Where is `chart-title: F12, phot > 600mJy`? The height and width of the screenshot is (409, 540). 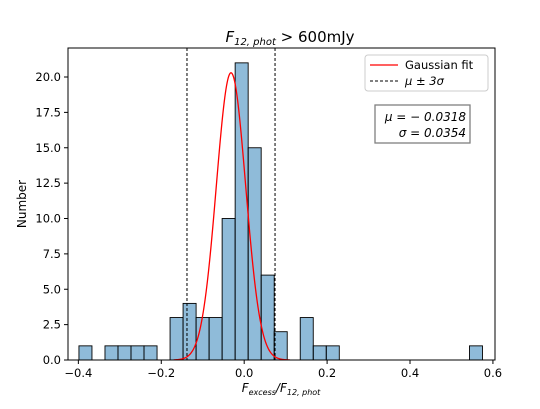 chart-title: F12, phot > 600mJy is located at coordinates (289, 38).